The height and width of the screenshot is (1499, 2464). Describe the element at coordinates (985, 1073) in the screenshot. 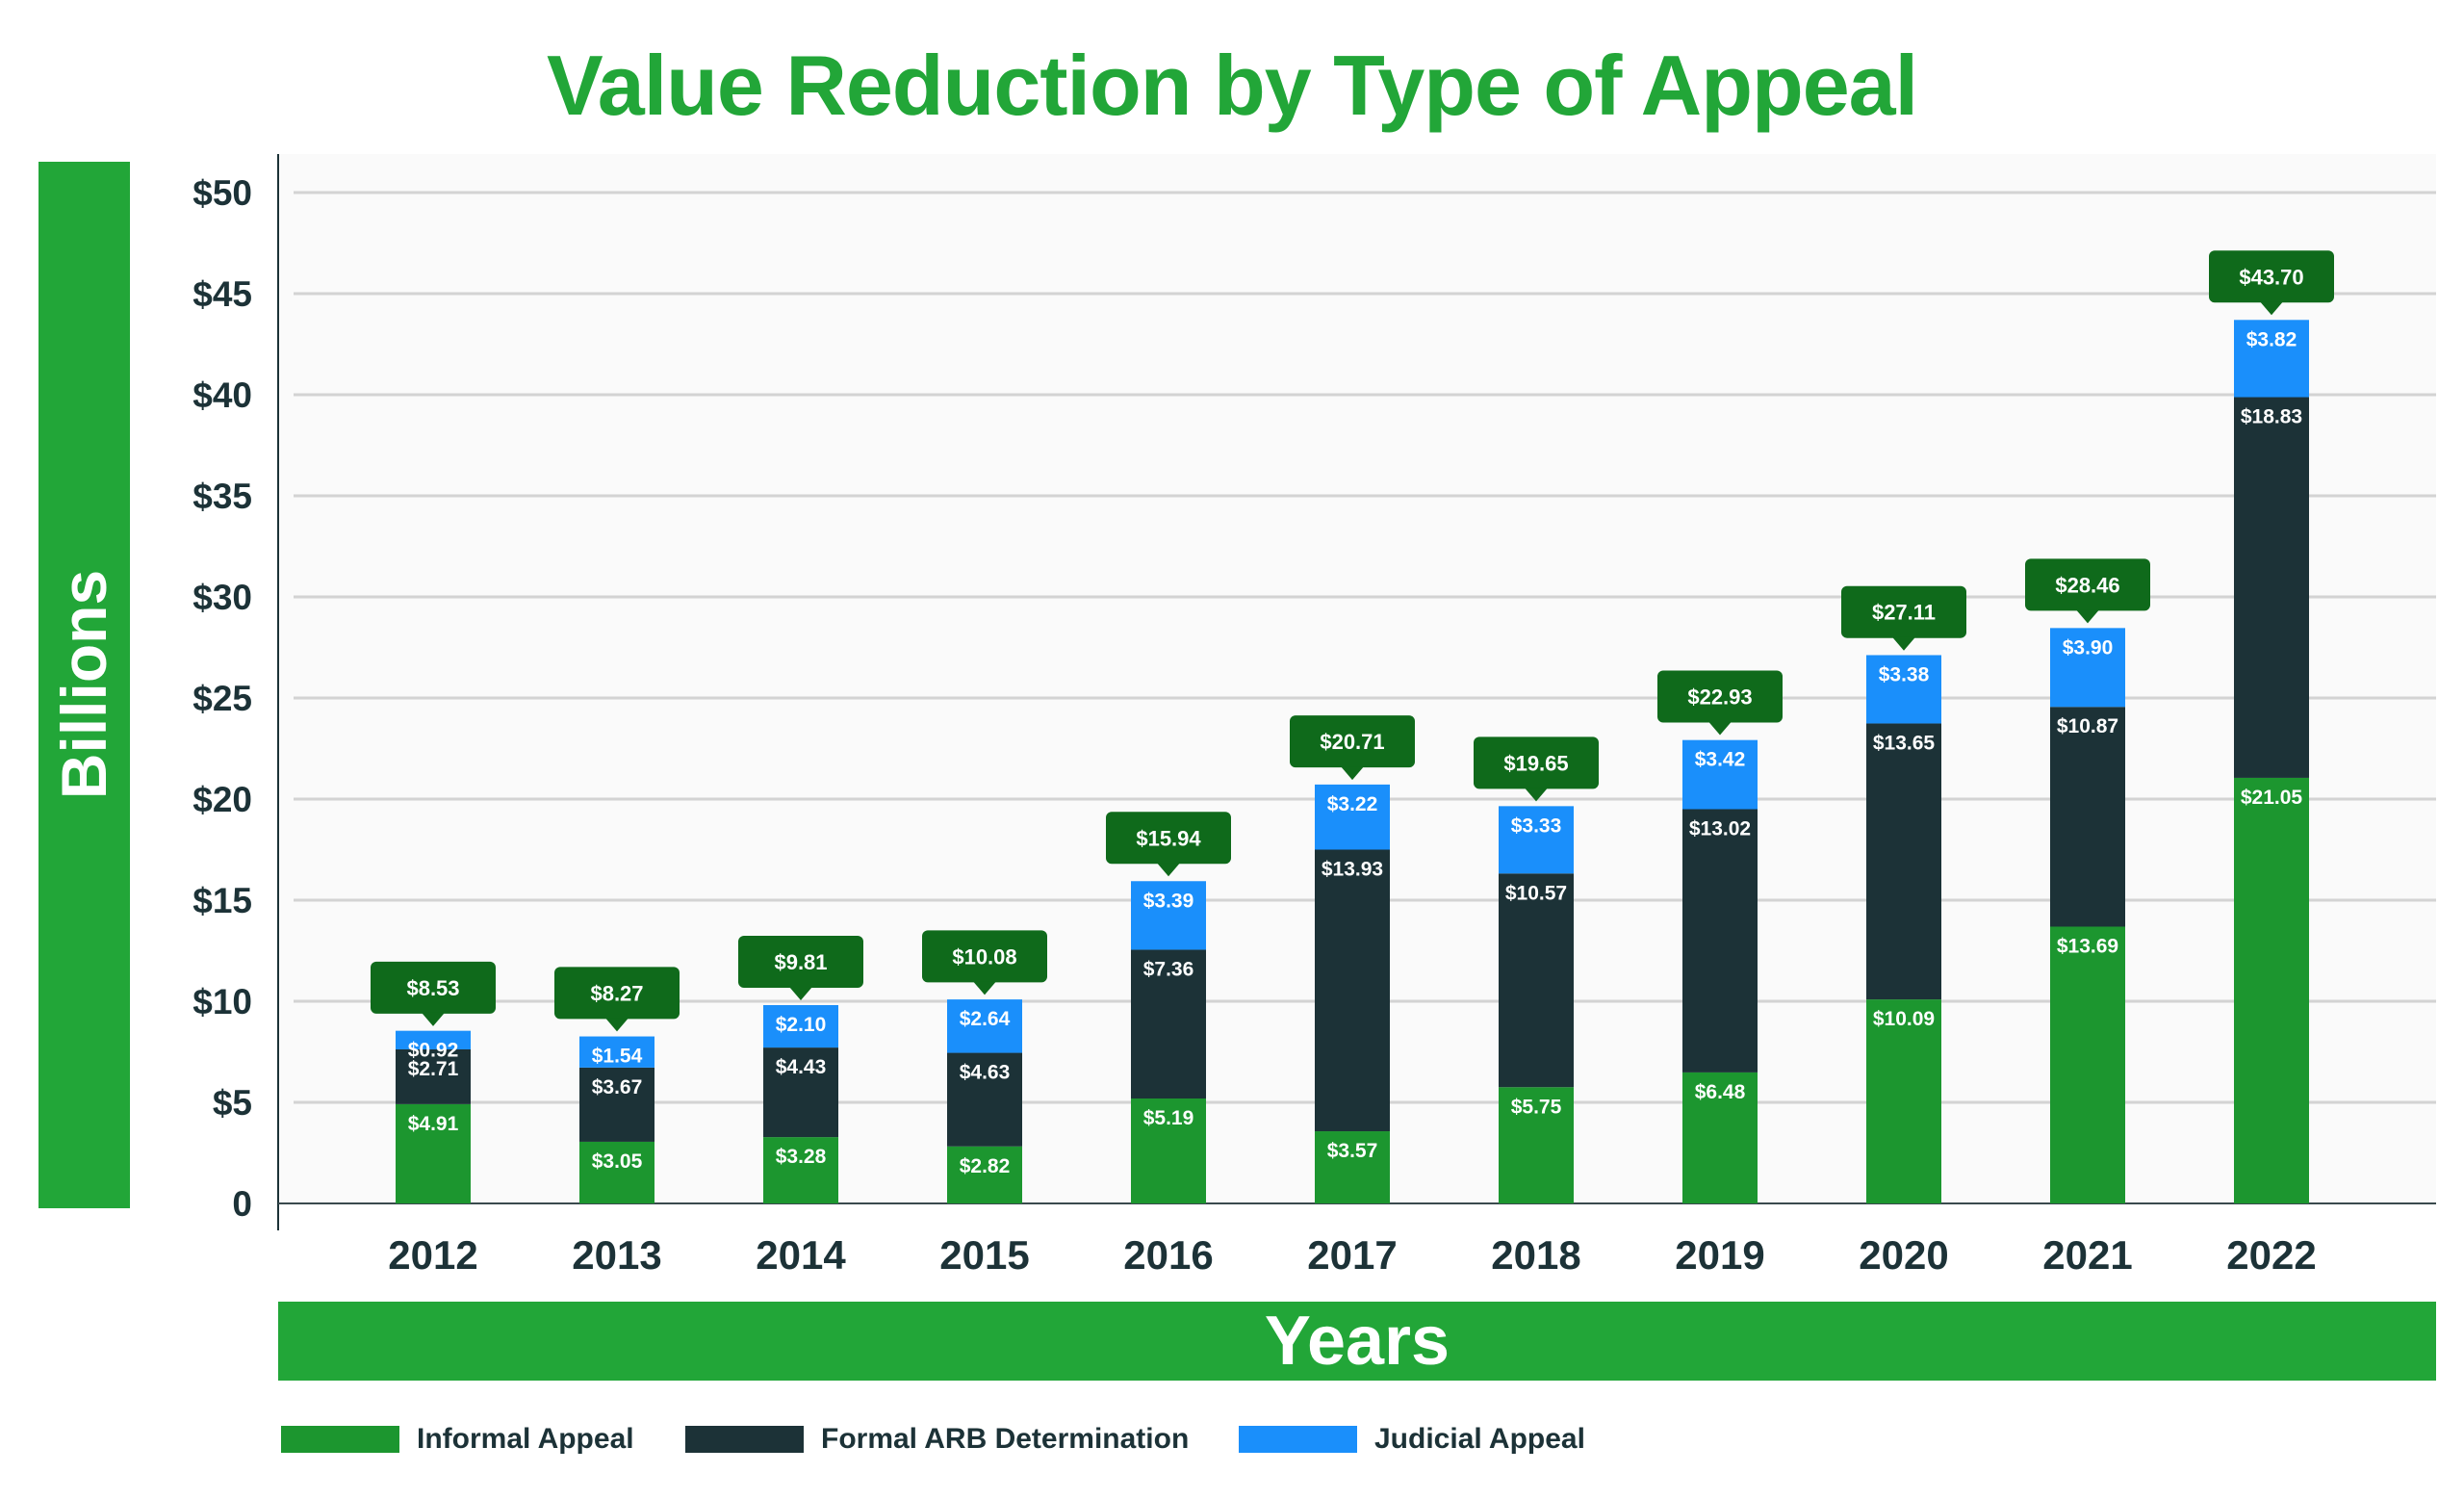

I see `data-label-formal-2015: $4.63` at that location.